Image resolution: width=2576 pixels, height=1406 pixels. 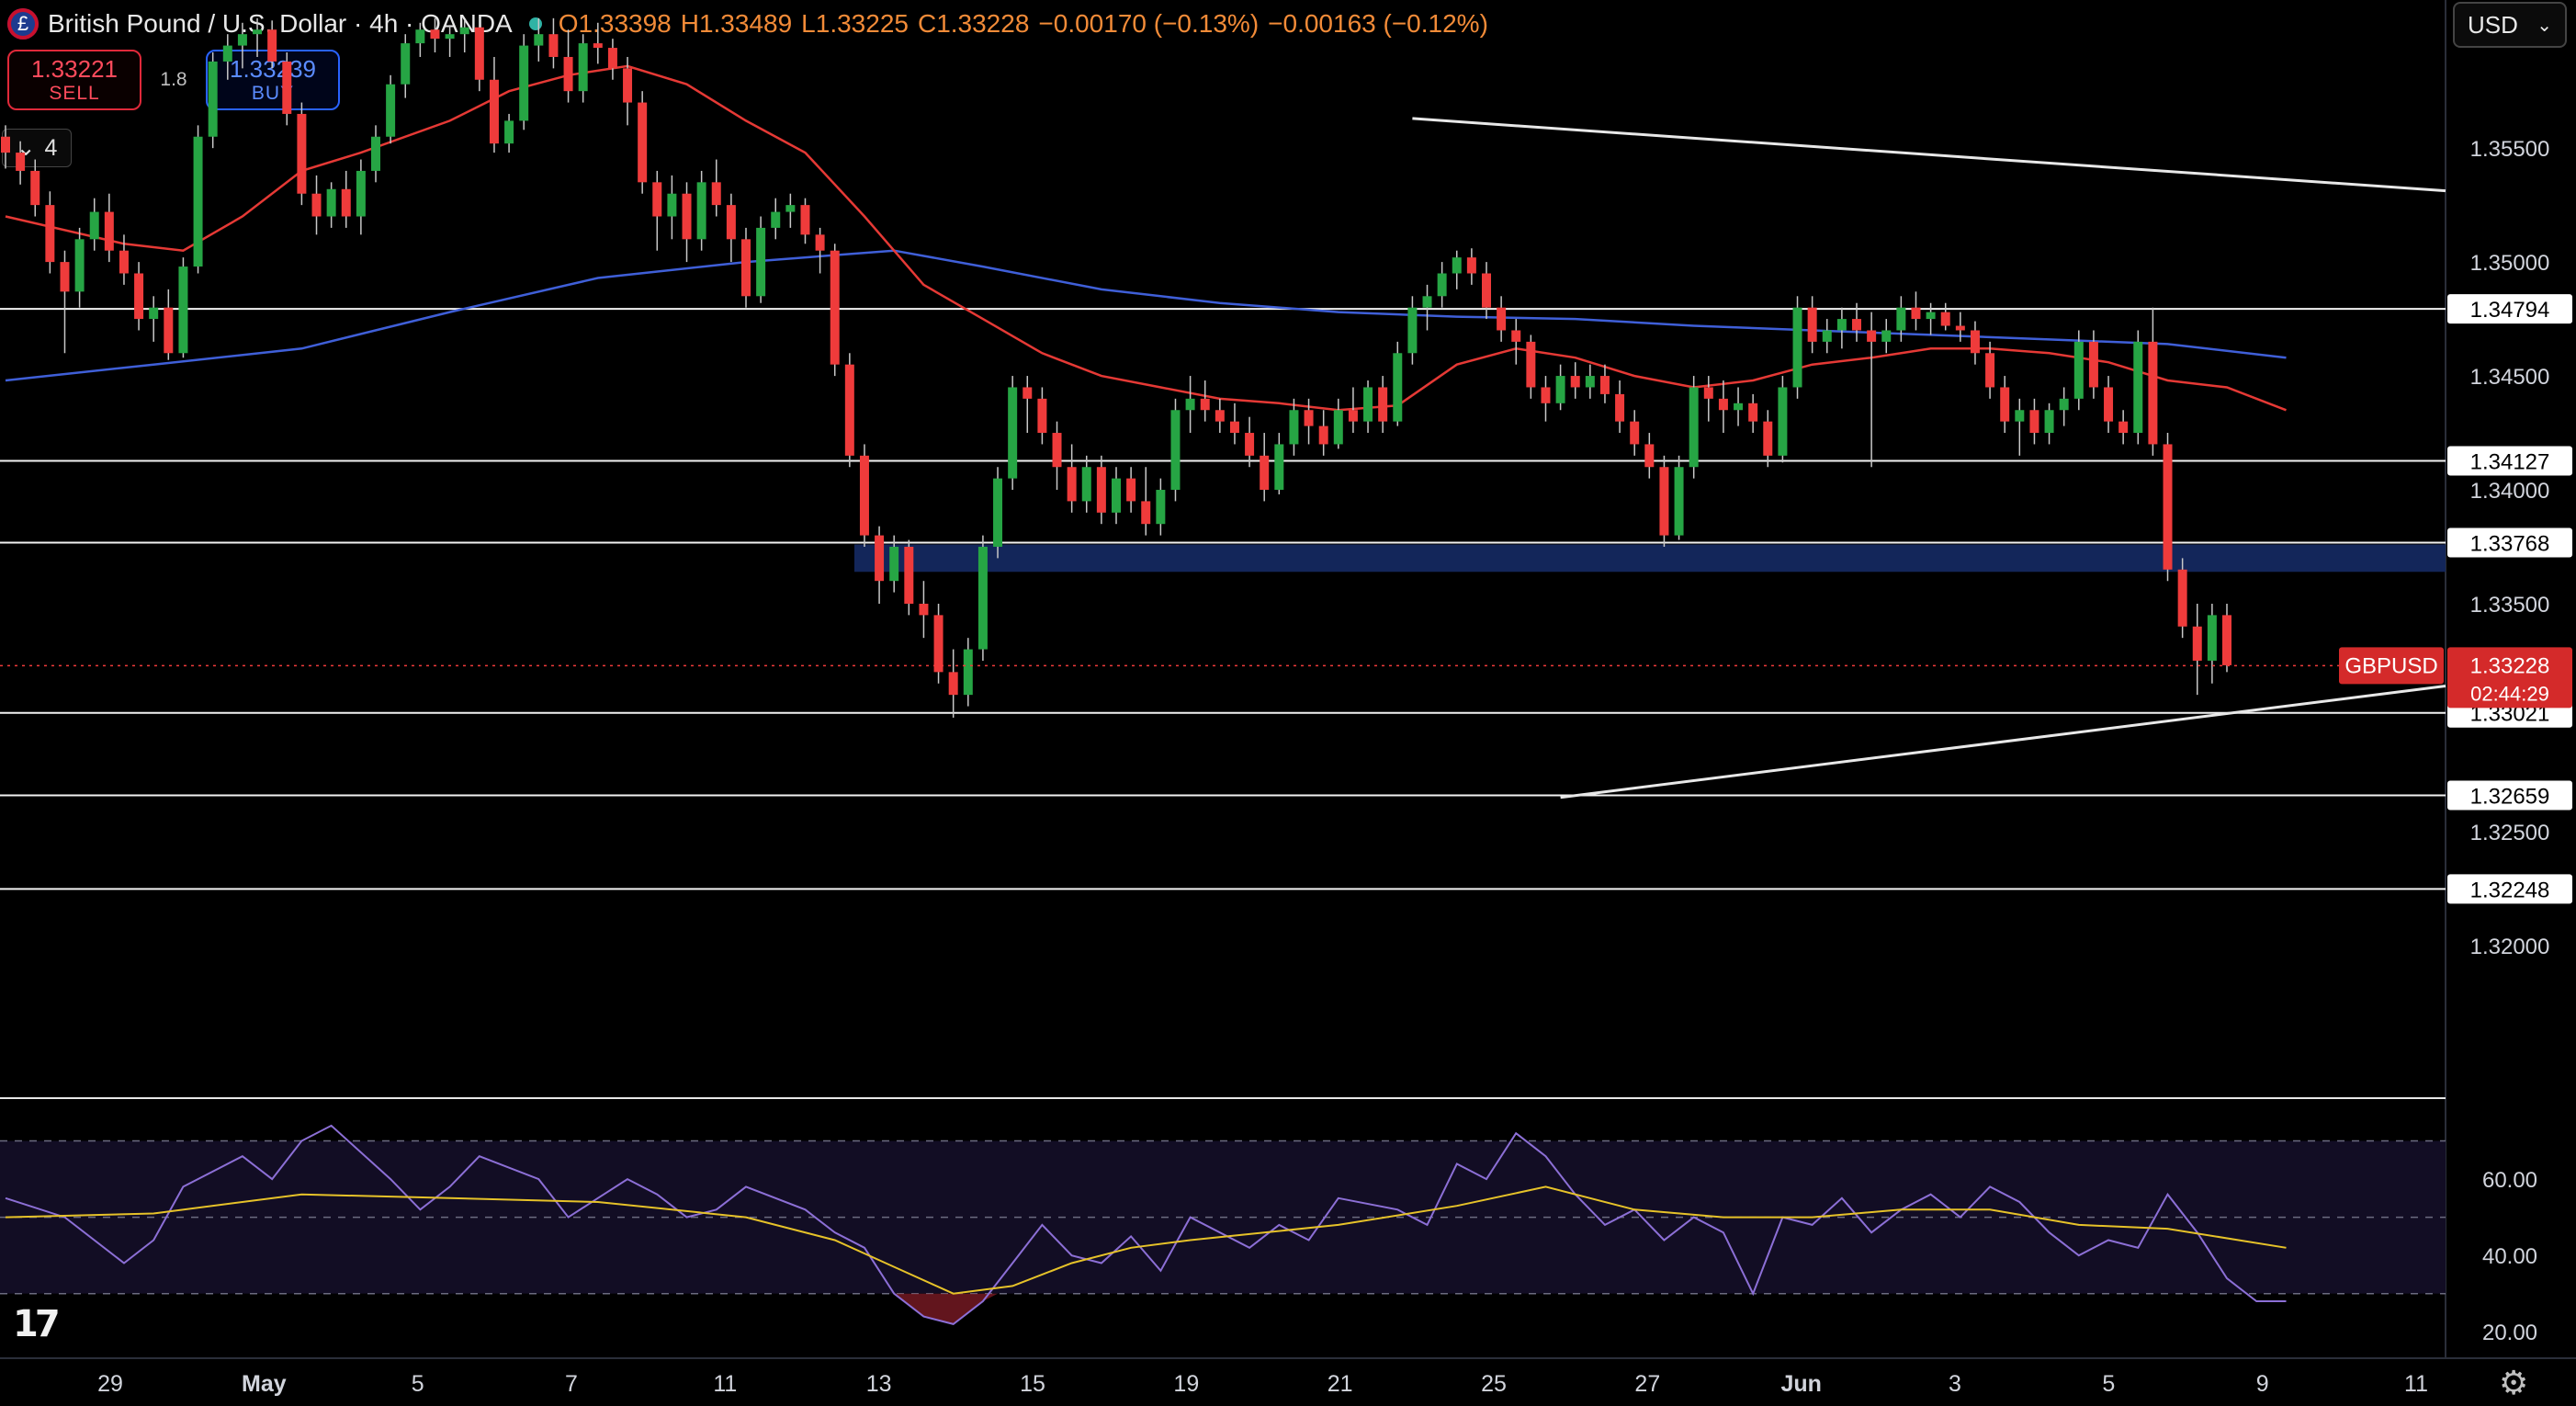 What do you see at coordinates (879, 1384) in the screenshot?
I see `time-tick-label: 13` at bounding box center [879, 1384].